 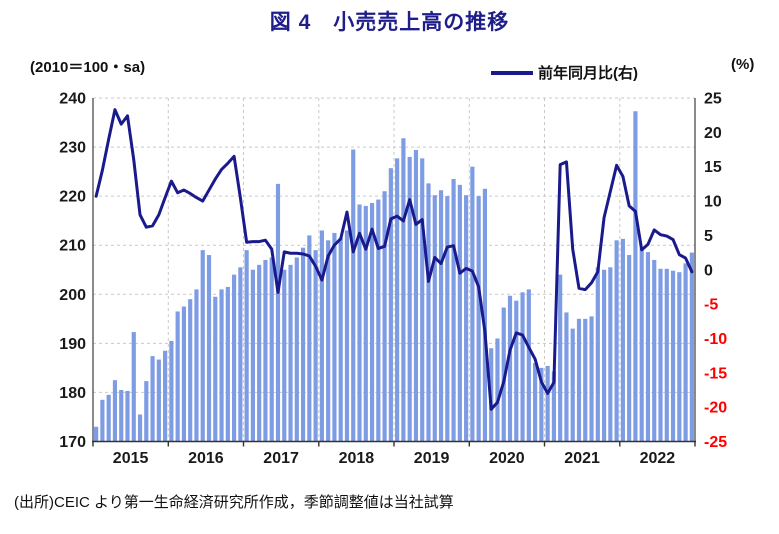 I want to click on x-axis-year-label: 2016, so click(x=206, y=458).